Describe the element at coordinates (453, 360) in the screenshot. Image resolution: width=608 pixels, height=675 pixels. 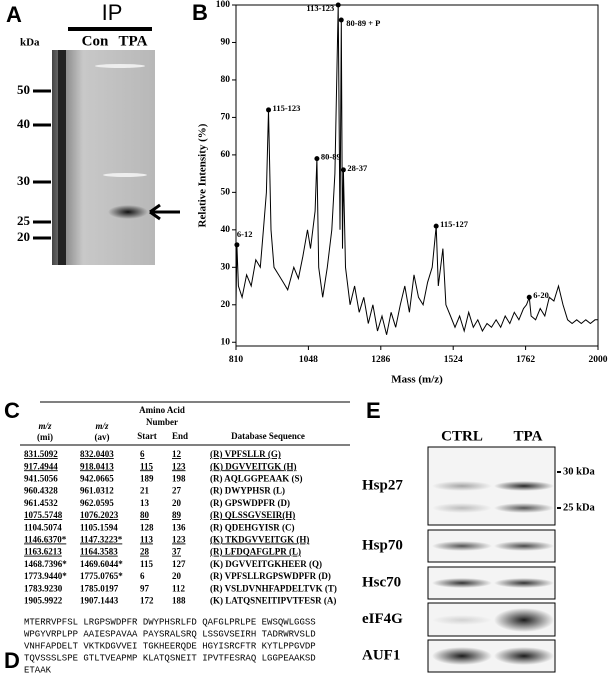
I see `x-tick-label: 1524` at that location.